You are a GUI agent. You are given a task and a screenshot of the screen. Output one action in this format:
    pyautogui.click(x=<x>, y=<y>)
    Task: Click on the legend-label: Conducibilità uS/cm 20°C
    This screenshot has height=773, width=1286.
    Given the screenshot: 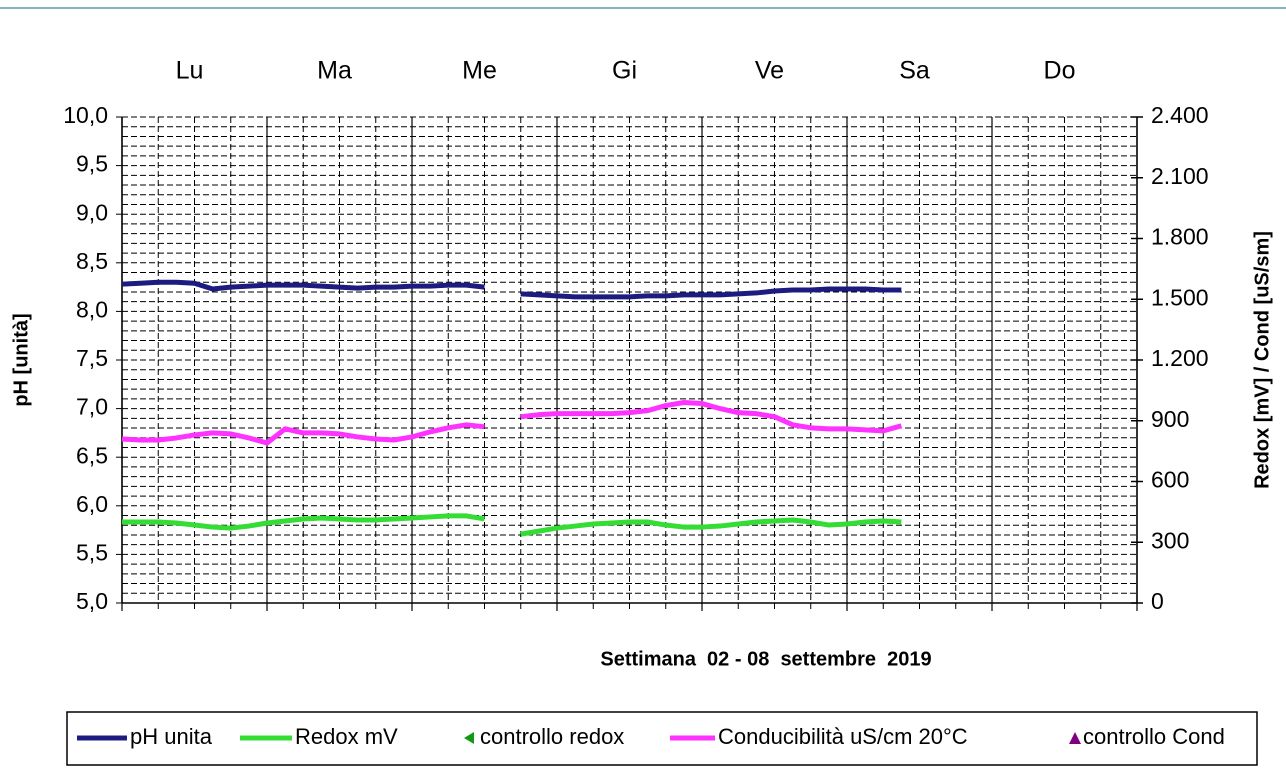 What is the action you would take?
    pyautogui.click(x=843, y=736)
    